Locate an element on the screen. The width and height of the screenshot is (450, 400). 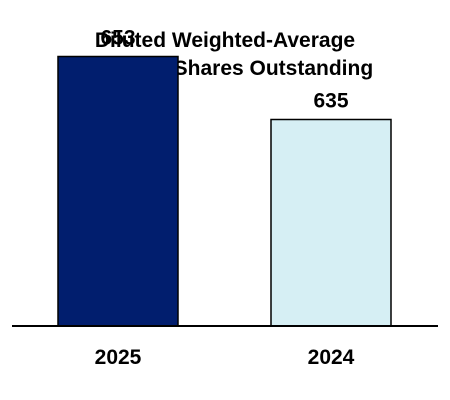
chart-title-line-1: Diluted Weighted-Average is located at coordinates (225, 40).